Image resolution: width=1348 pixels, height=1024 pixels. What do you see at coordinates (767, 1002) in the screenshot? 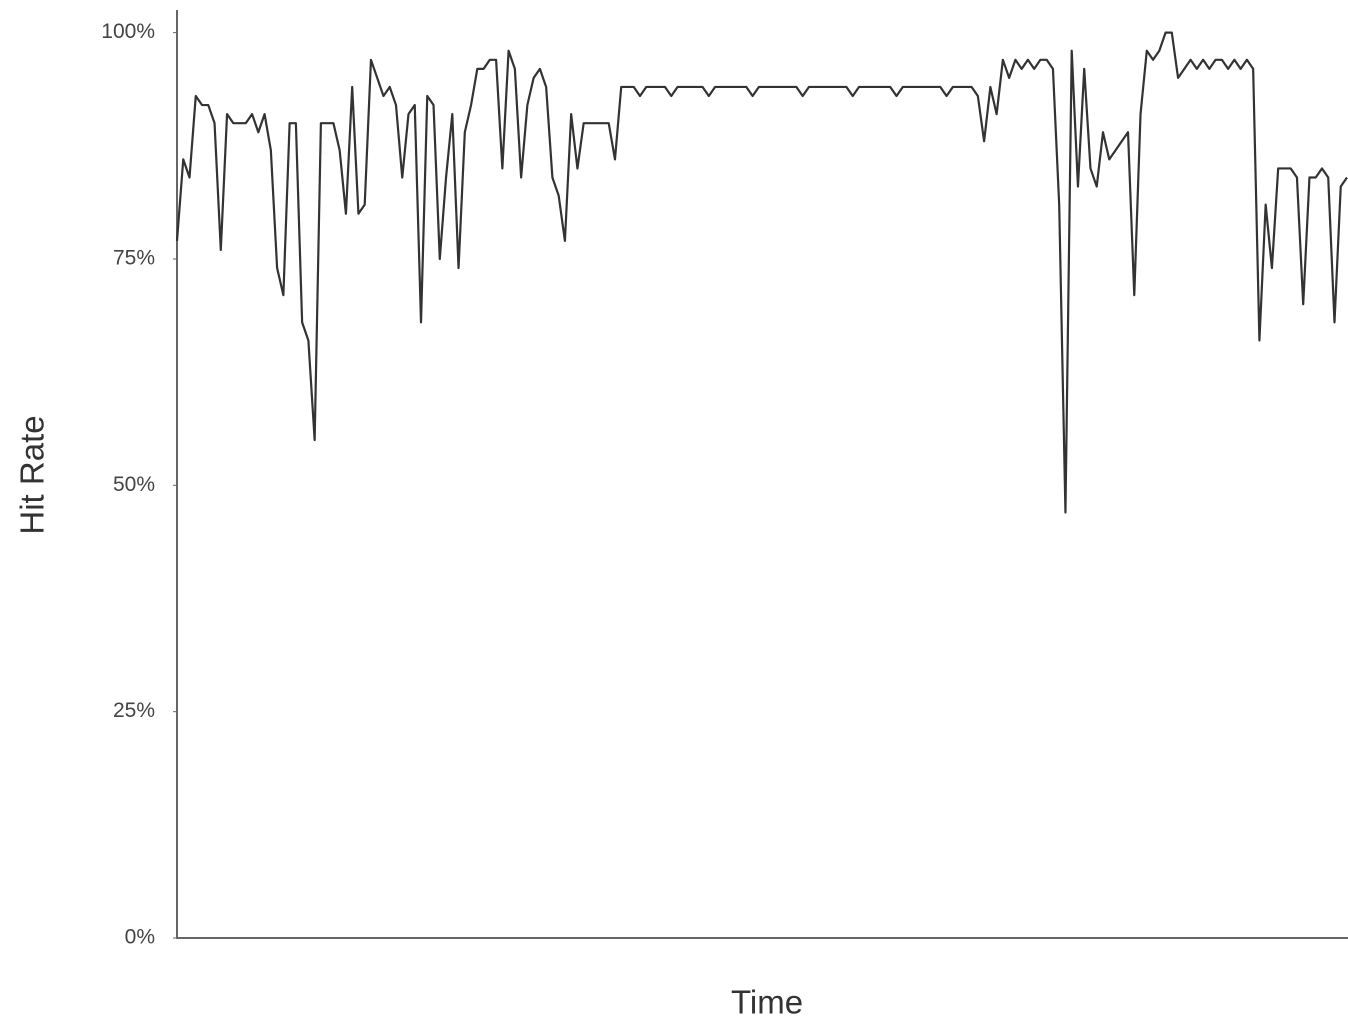
I see `x-axis-label: Time` at bounding box center [767, 1002].